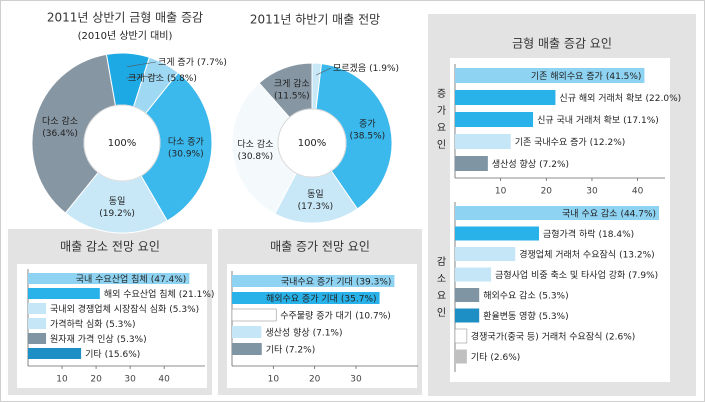 The width and height of the screenshot is (705, 402). Describe the element at coordinates (368, 136) in the screenshot. I see `slice-value: (38.5%)` at that location.